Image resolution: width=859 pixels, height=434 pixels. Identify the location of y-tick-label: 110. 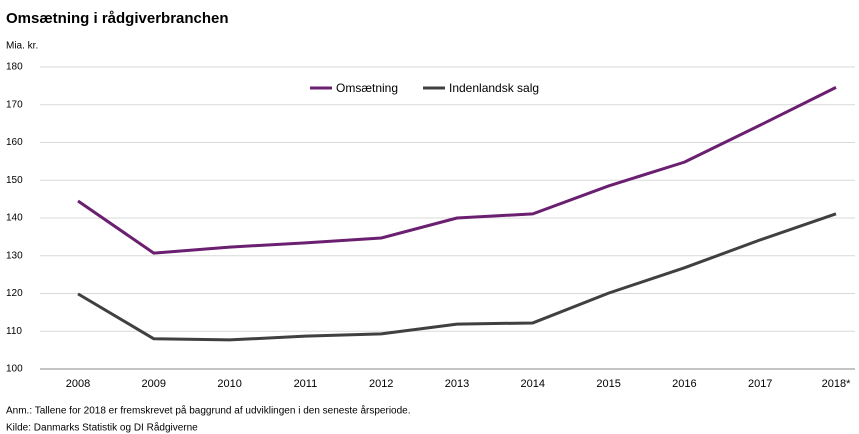
(14, 331).